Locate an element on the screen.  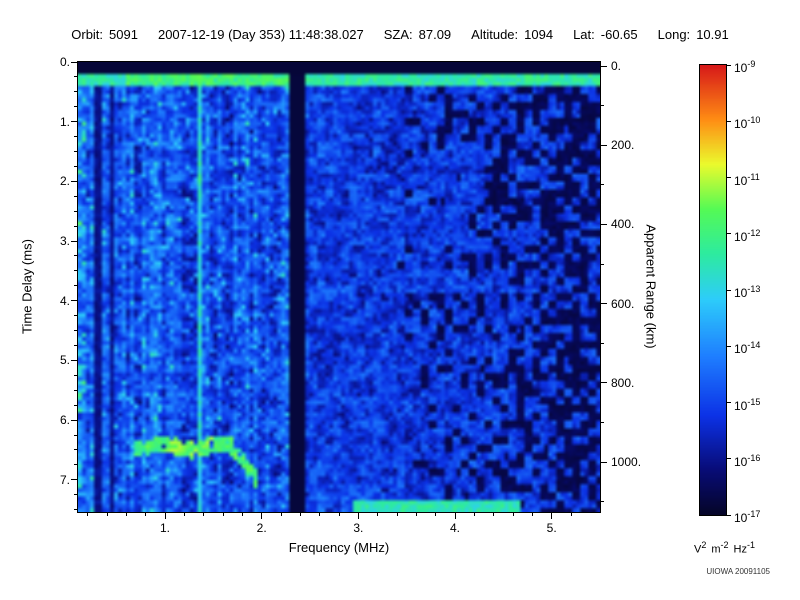
colorbar-tick-exponent: -15 is located at coordinates (754, 401).